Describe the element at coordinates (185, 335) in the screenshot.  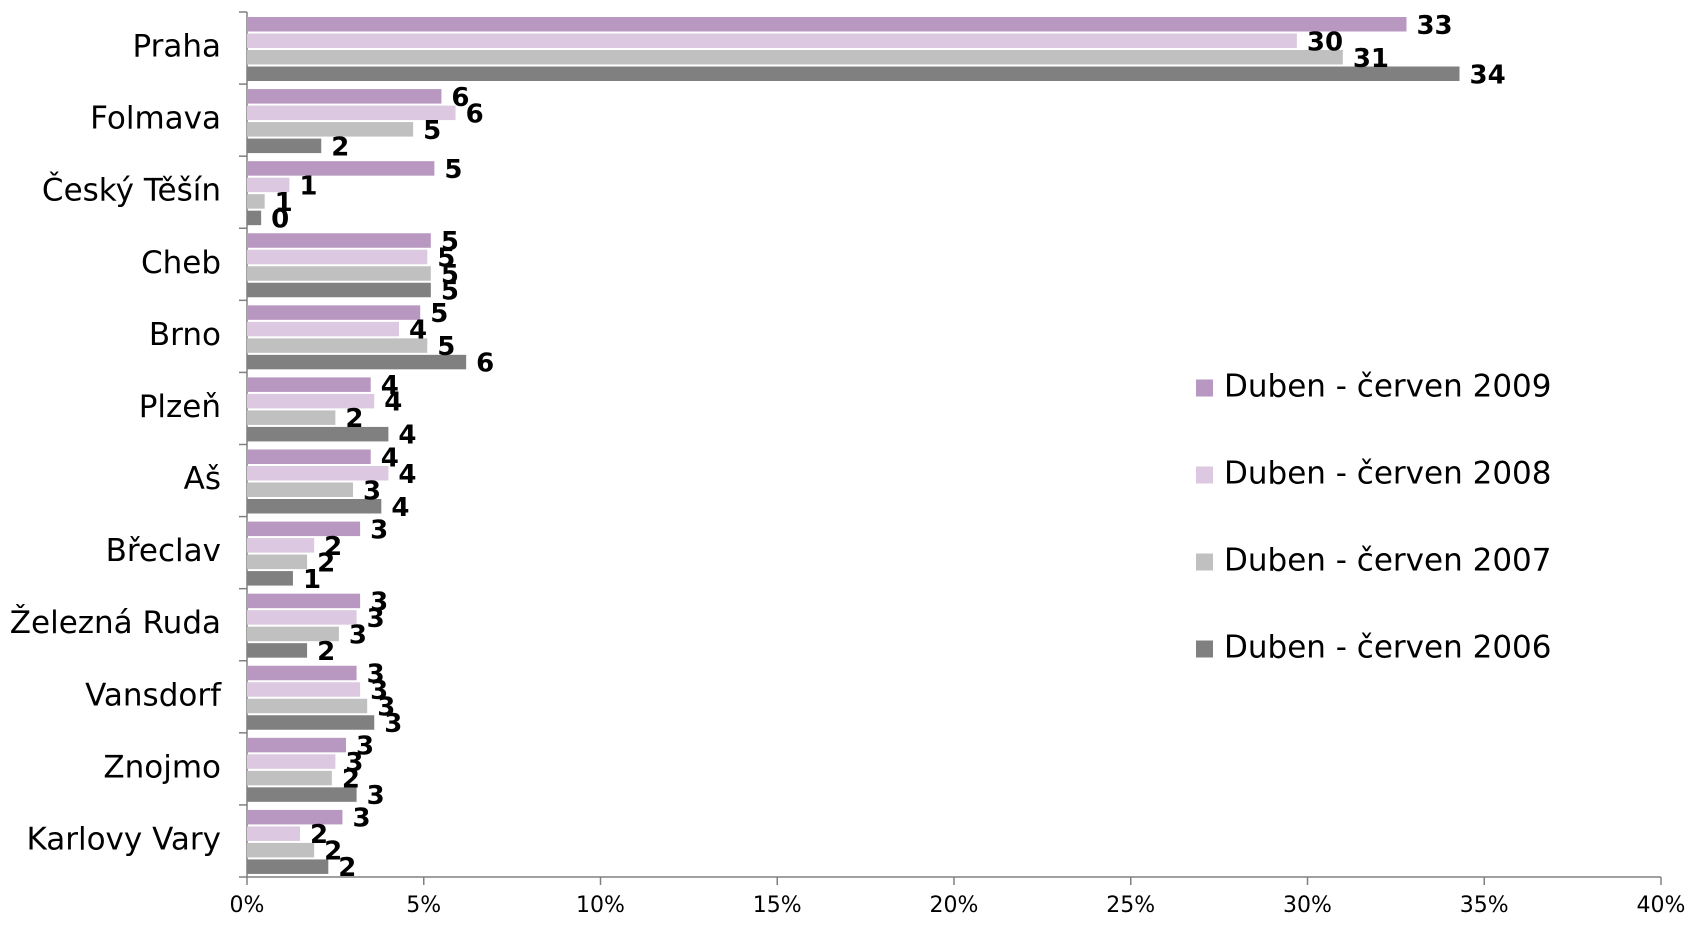
I see `category-label: Brno` at that location.